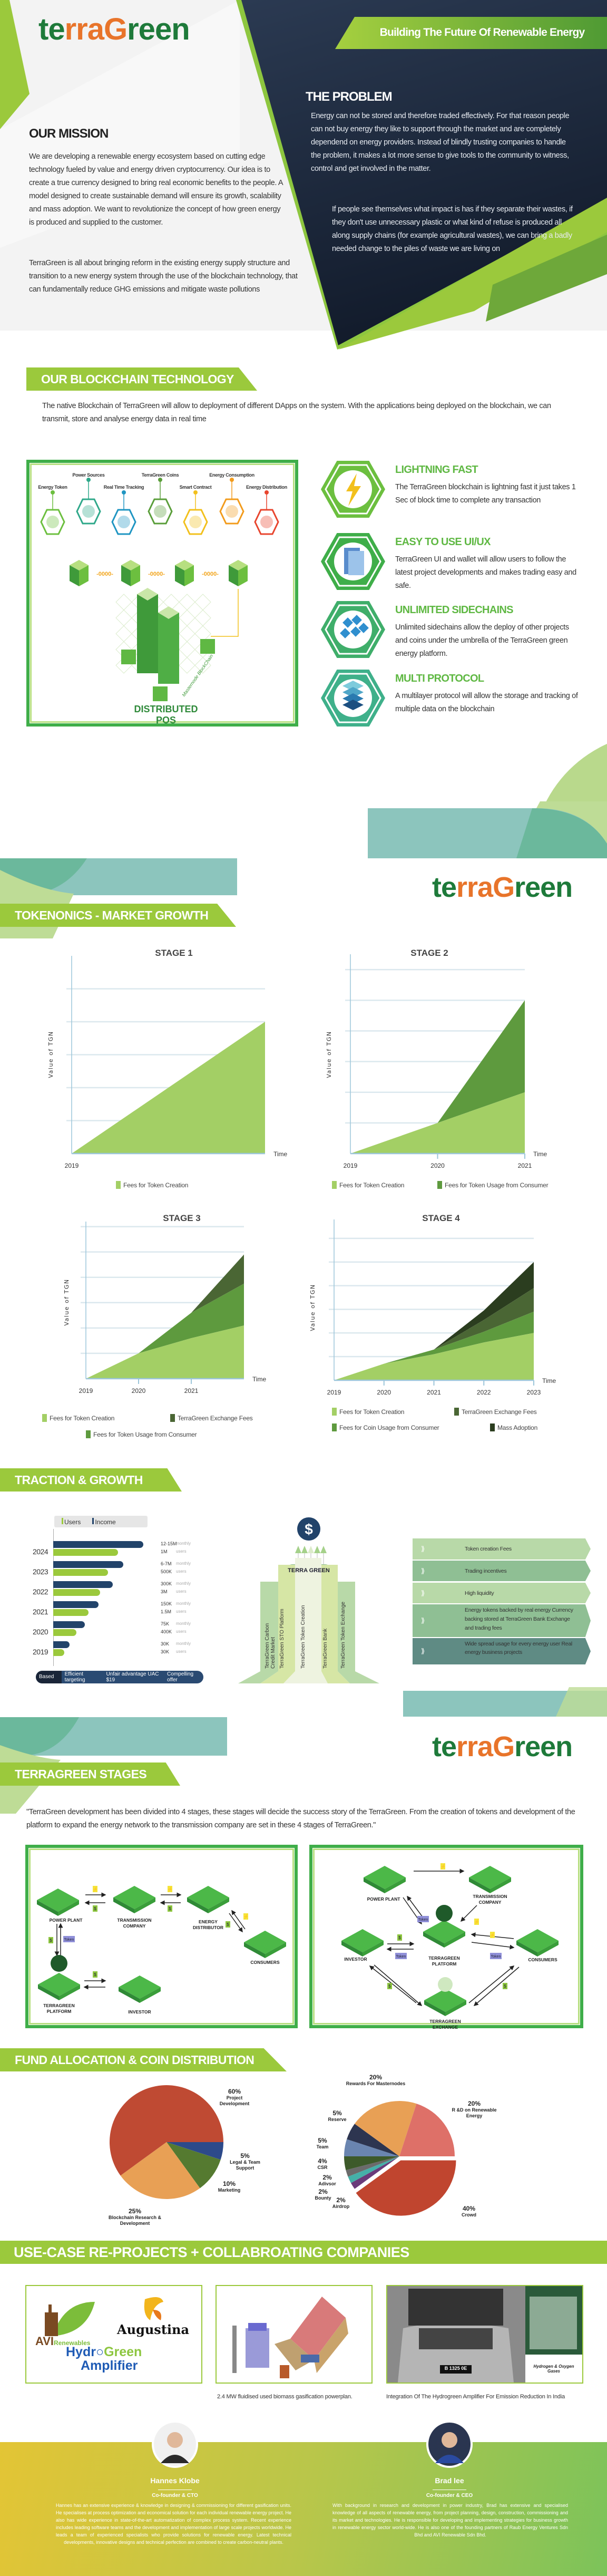 The height and width of the screenshot is (2576, 607). I want to click on legend-label: TerraGreen Exchange Fees, so click(215, 1418).